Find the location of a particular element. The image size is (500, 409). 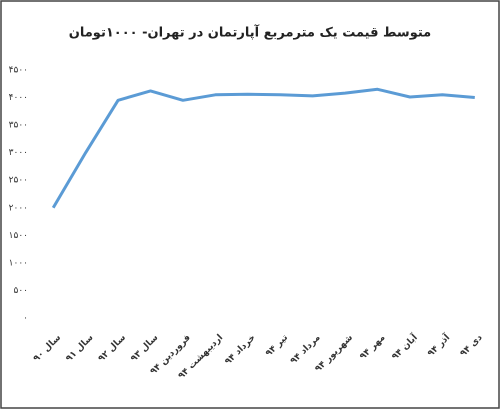

y-tick-label: ۰ is located at coordinates (25, 319).